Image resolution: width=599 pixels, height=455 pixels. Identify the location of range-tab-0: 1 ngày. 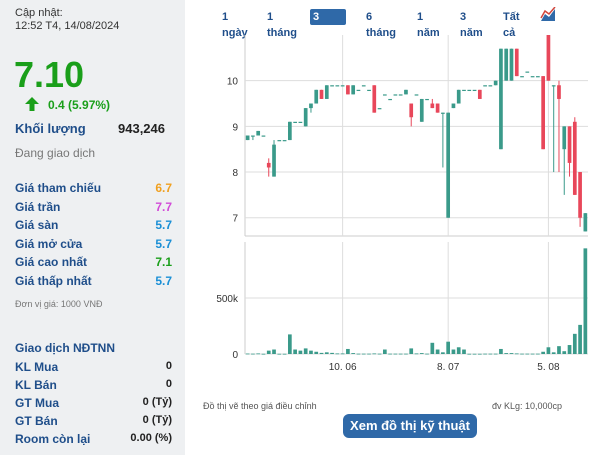
(235, 25).